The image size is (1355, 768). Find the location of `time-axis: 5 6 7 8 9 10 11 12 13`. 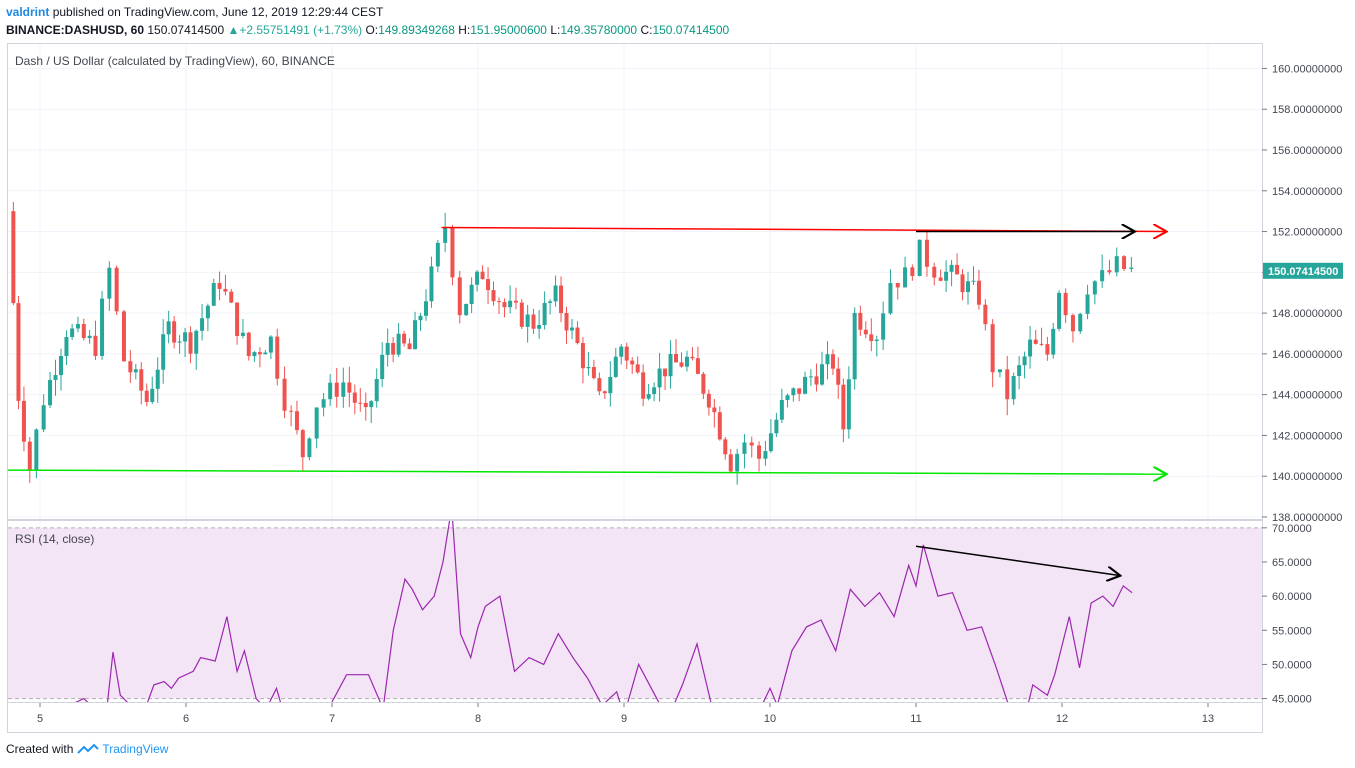

time-axis: 5 6 7 8 9 10 11 12 13 is located at coordinates (625, 713).